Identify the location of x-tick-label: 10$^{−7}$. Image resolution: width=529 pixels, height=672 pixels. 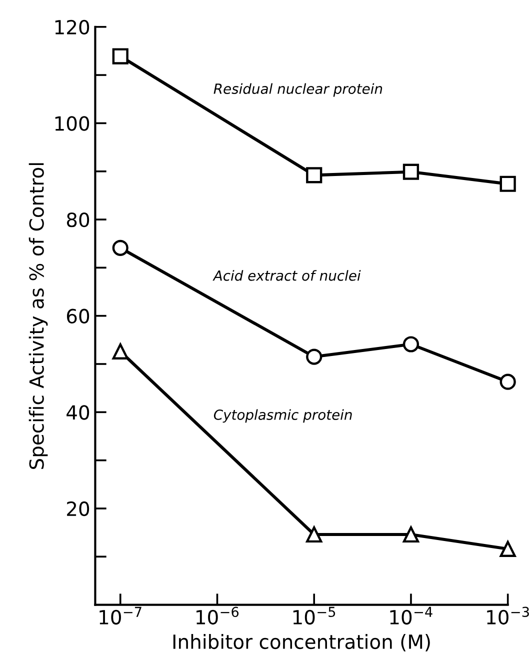
(121, 615).